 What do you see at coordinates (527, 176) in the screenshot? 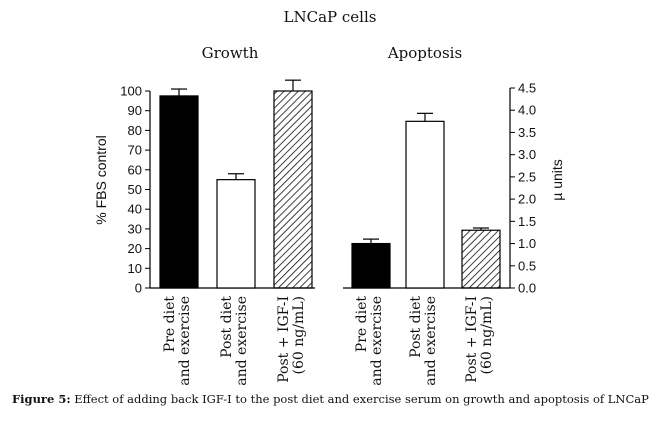
I see `apoptosis-y-tick-label: 2.5` at bounding box center [527, 176].